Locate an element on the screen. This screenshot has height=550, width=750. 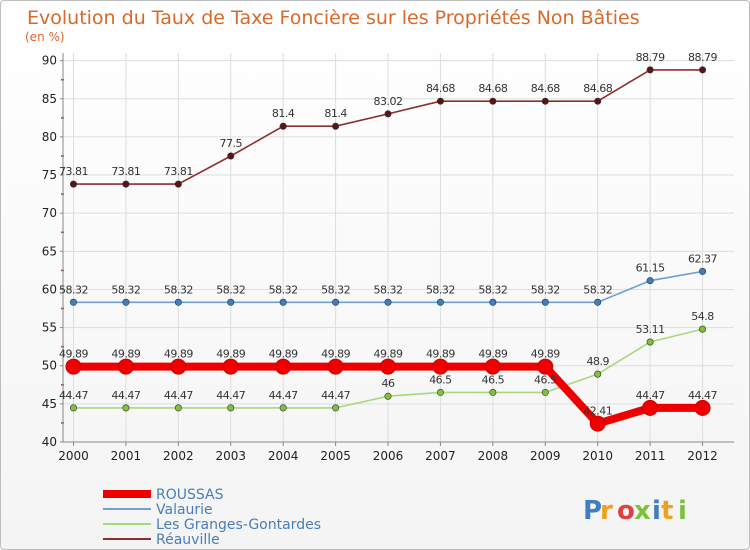
point-valaurie-2008 is located at coordinates (493, 302).